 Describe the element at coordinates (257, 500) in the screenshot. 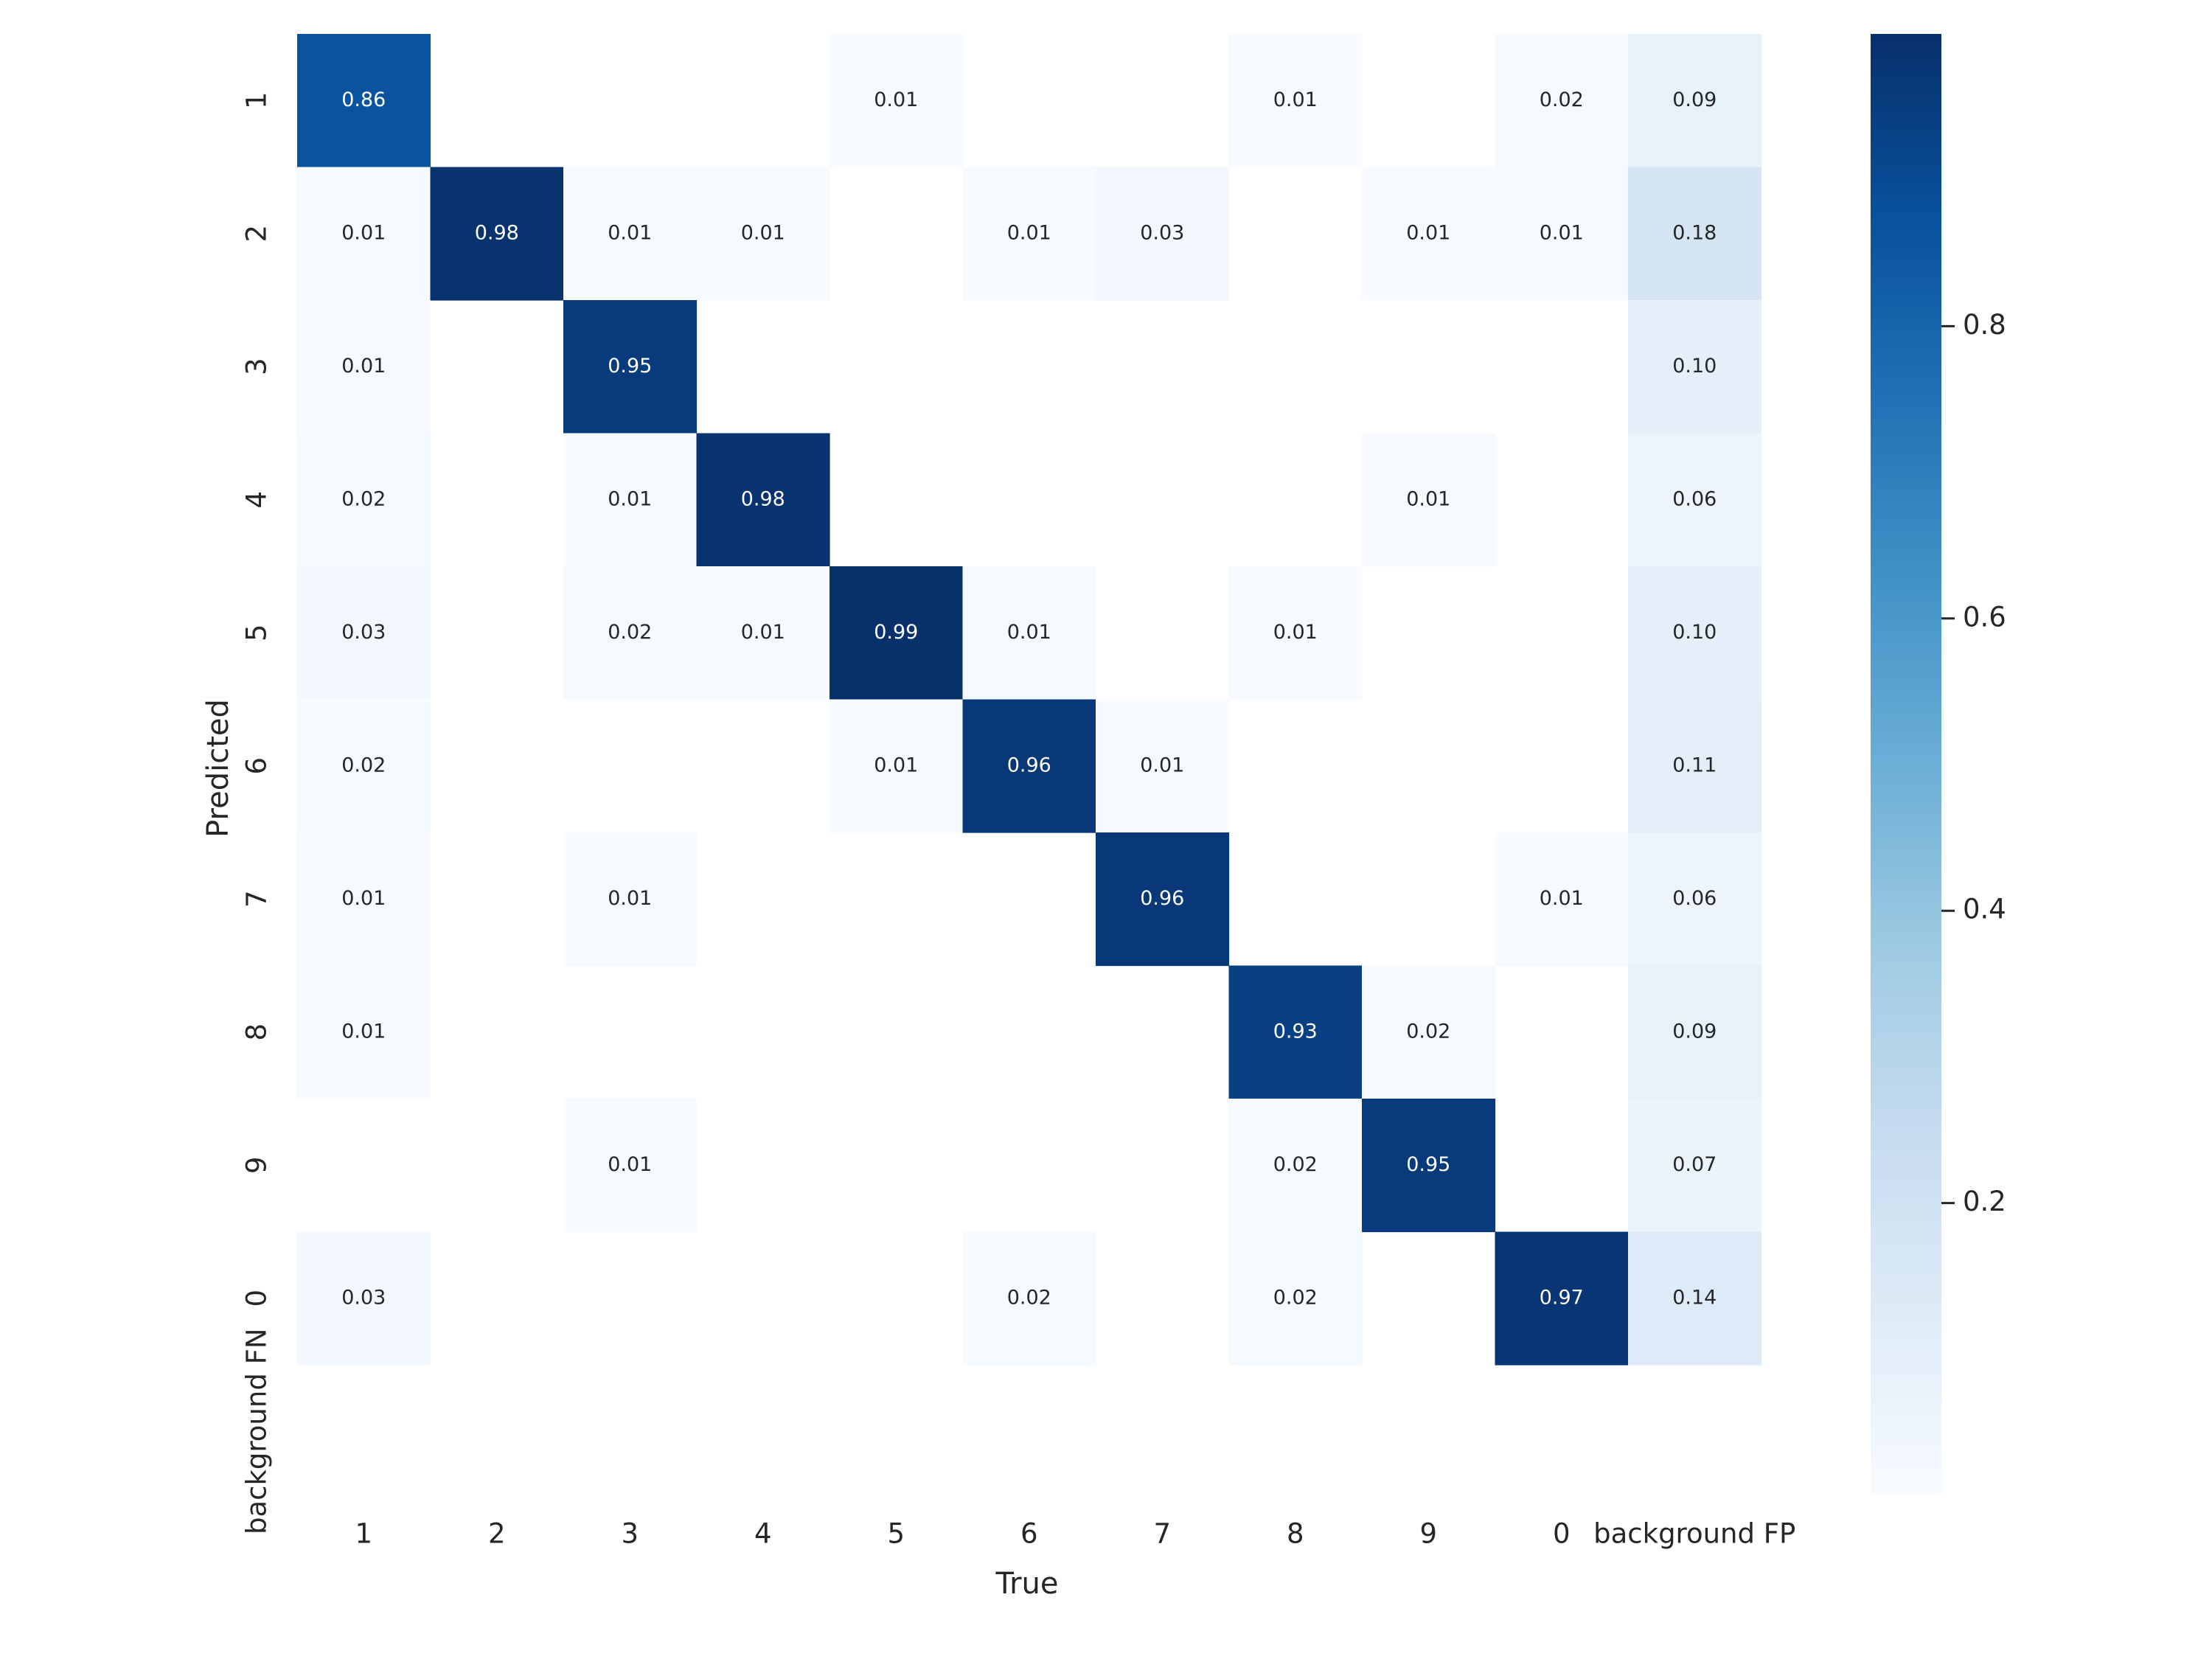

I see `y-tick-label: 4` at that location.